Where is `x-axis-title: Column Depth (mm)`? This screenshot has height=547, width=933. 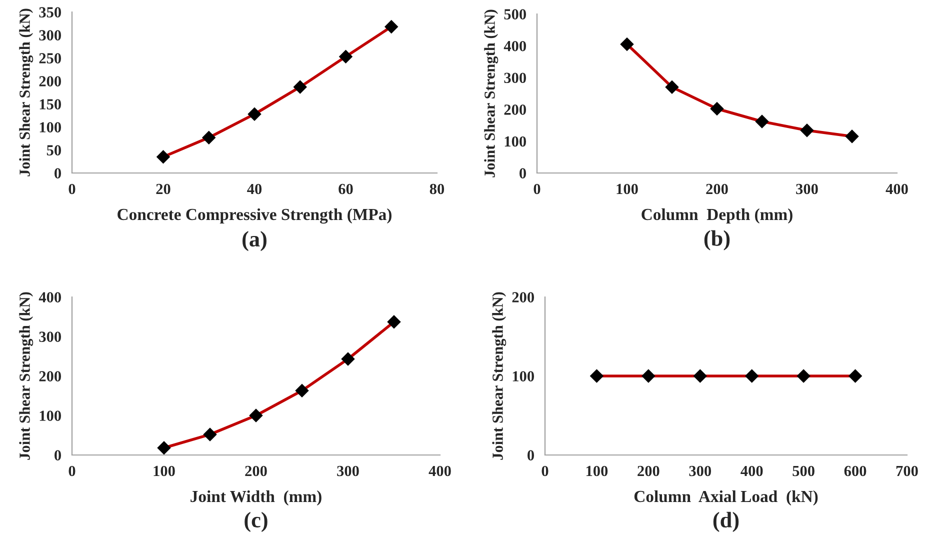 x-axis-title: Column Depth (mm) is located at coordinates (717, 216).